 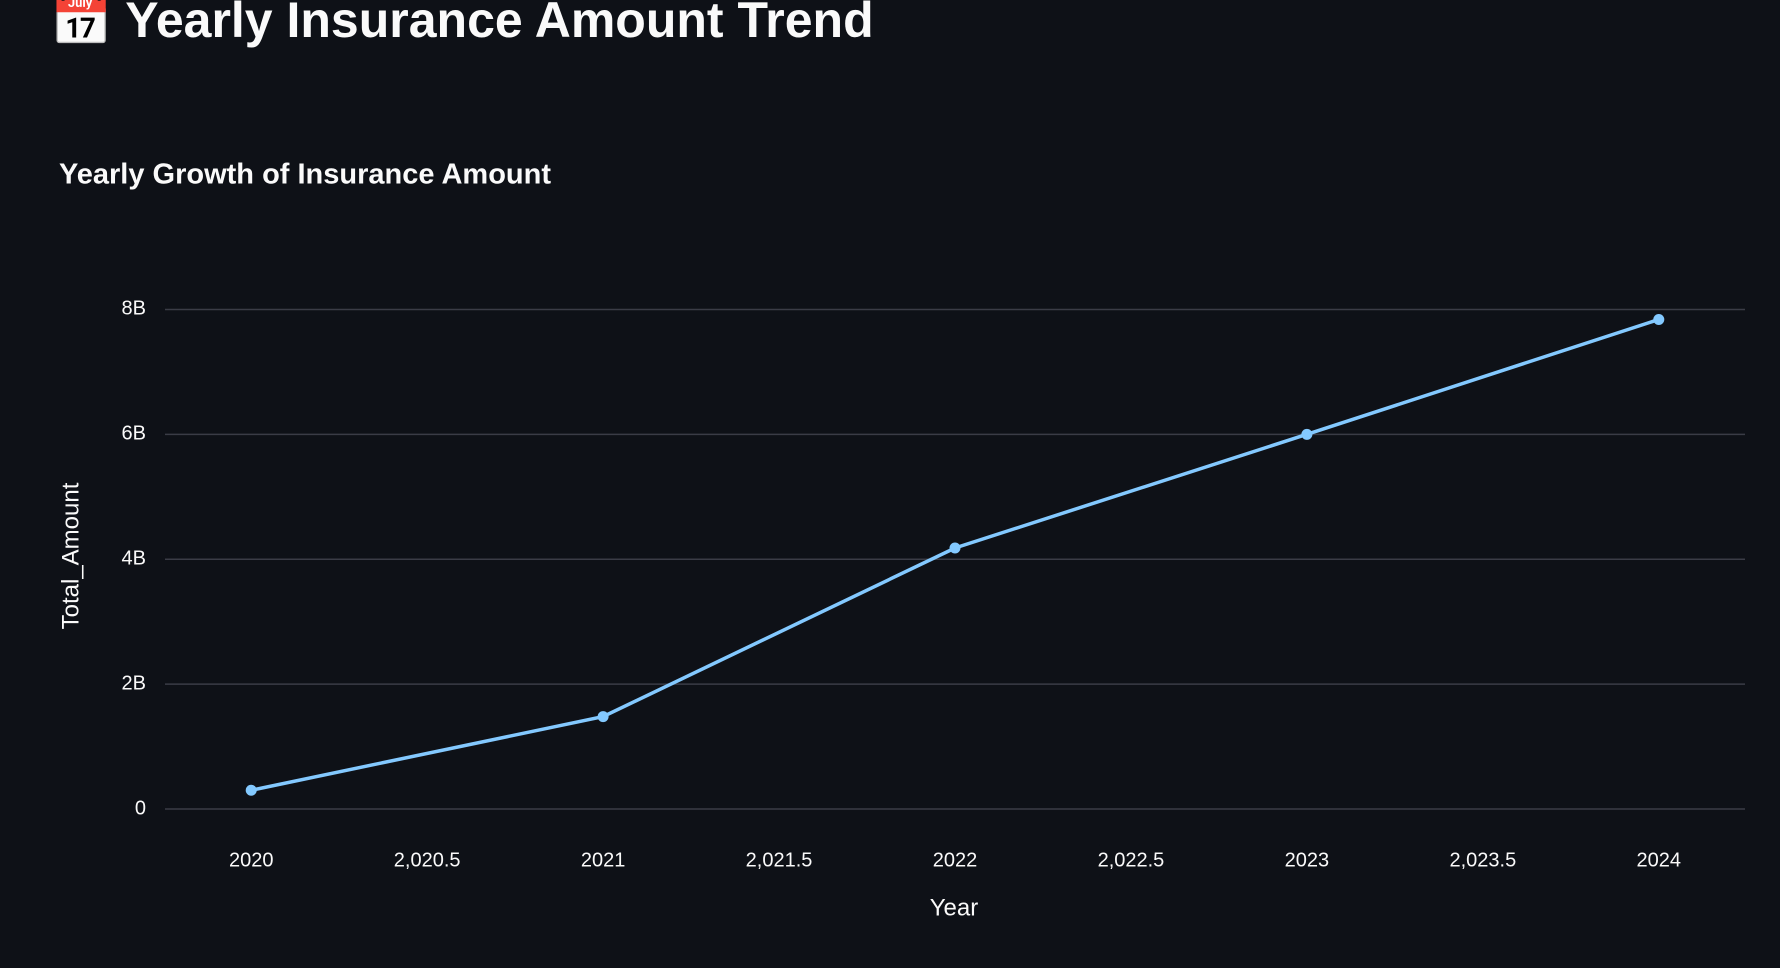 What do you see at coordinates (1482, 860) in the screenshot?
I see `x-tick-label: 2,023.5` at bounding box center [1482, 860].